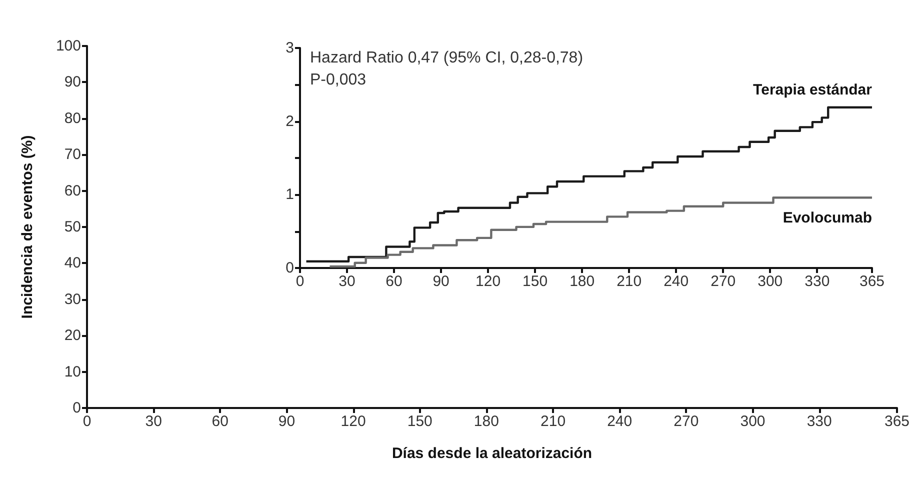 Image resolution: width=923 pixels, height=478 pixels. Describe the element at coordinates (441, 281) in the screenshot. I see `x-tick-label: 90` at that location.